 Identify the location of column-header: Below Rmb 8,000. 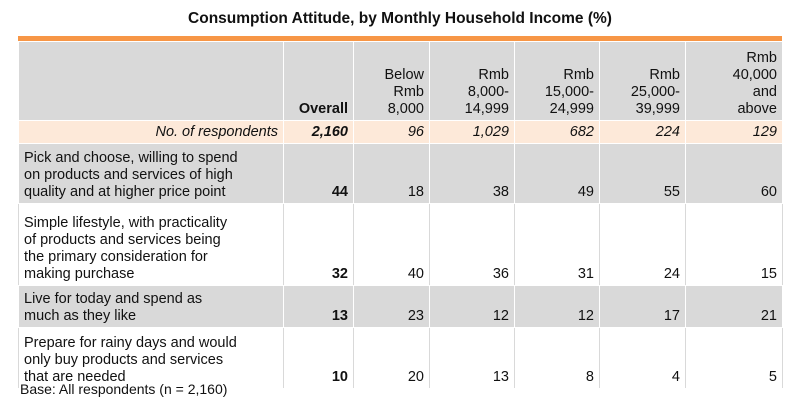
(391, 81).